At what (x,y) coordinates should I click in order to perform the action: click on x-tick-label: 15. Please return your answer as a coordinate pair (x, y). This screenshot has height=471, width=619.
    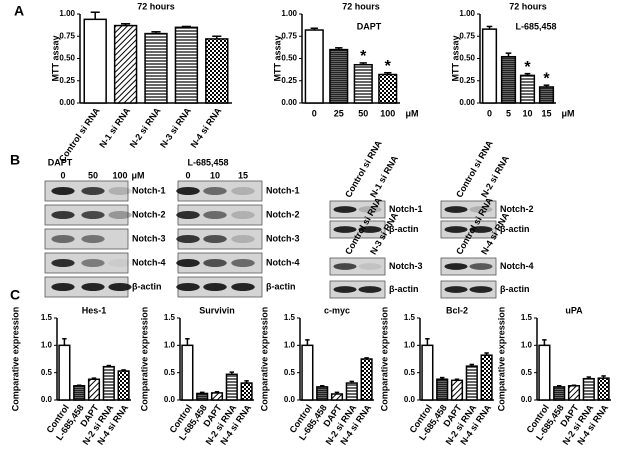
    Looking at the image, I should click on (546, 113).